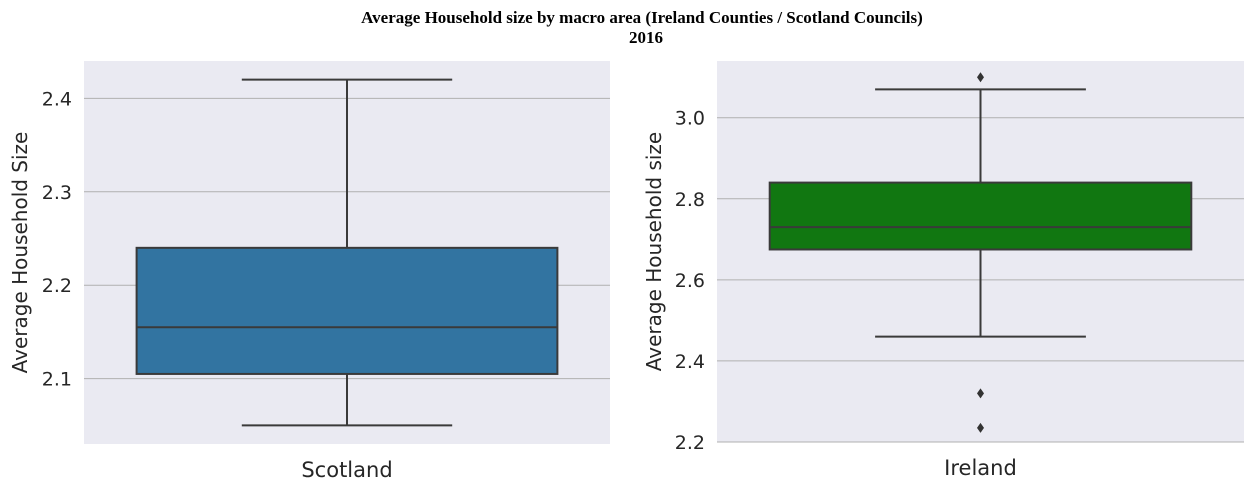 The image size is (1254, 494). What do you see at coordinates (57, 286) in the screenshot?
I see `scotland-ytick-label: 2.2` at bounding box center [57, 286].